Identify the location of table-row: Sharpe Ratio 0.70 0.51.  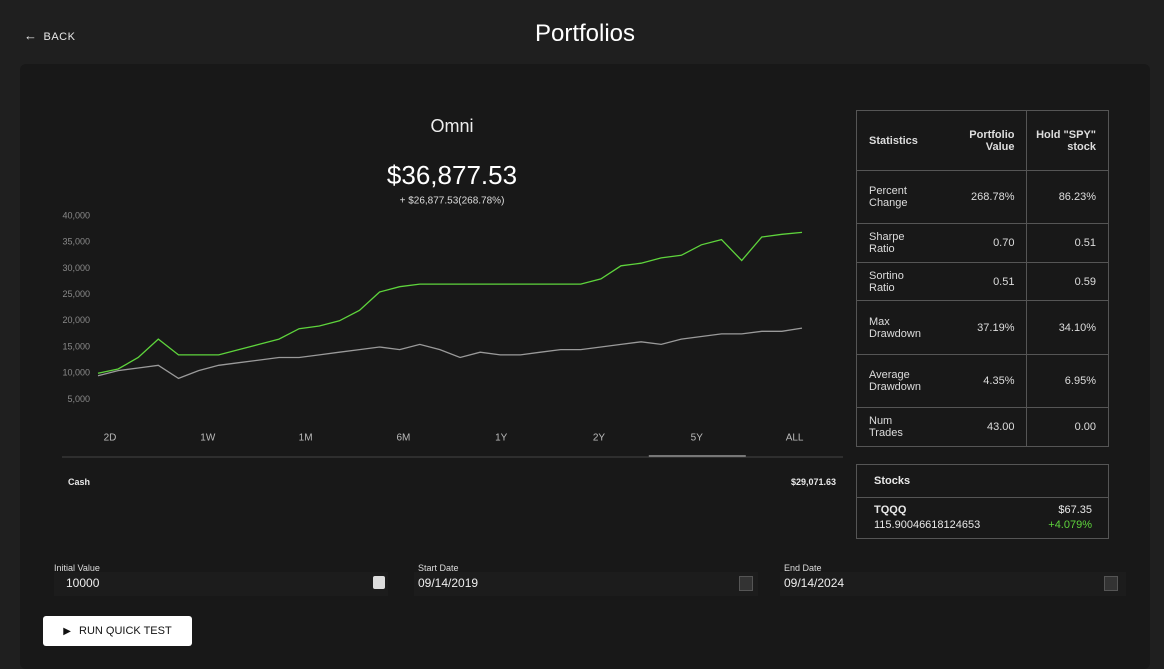
(982, 243).